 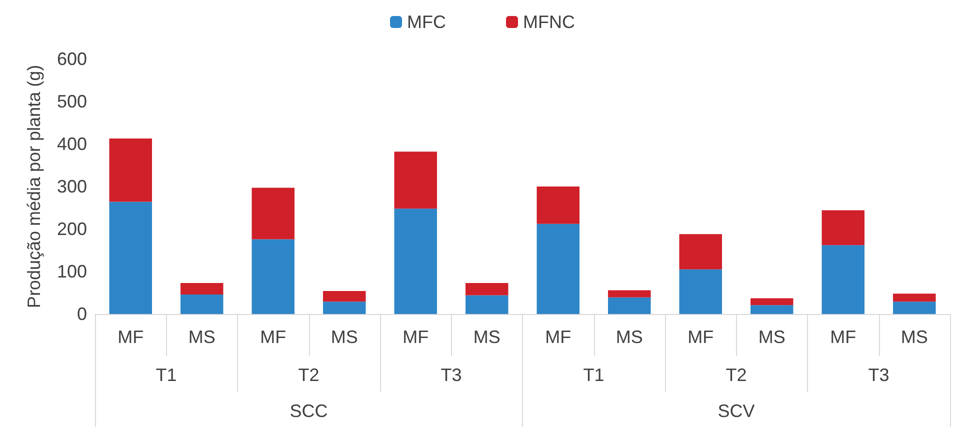 What do you see at coordinates (71, 229) in the screenshot?
I see `y-tick-label: 200` at bounding box center [71, 229].